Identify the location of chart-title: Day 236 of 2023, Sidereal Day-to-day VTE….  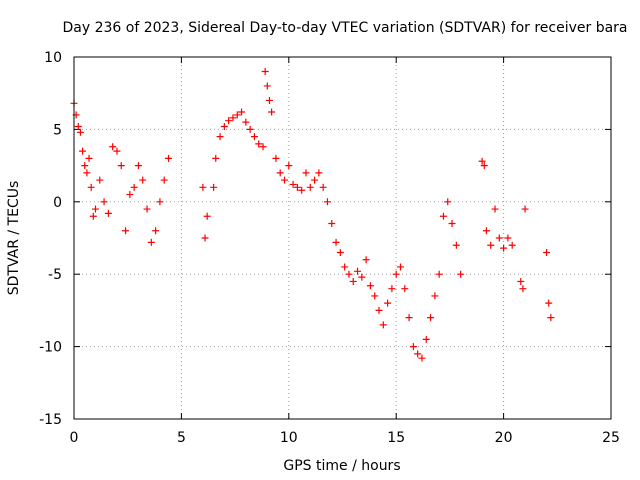
(344, 28).